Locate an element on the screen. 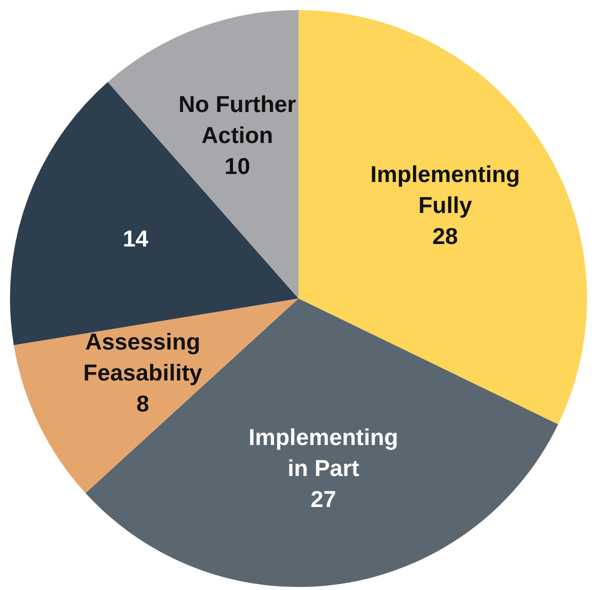  slice-label: Implementing Fully is located at coordinates (445, 189).